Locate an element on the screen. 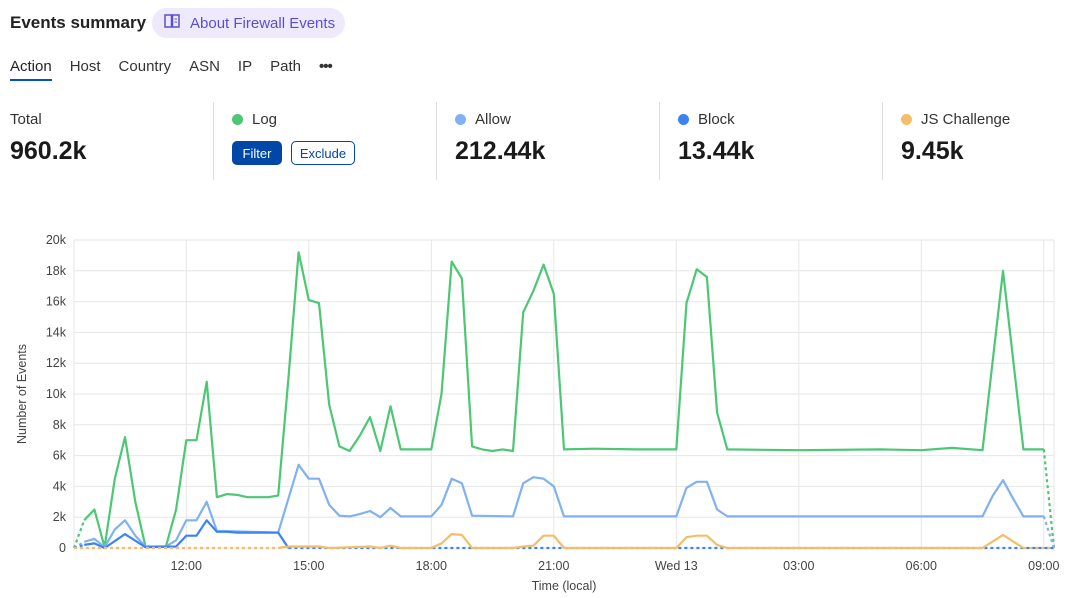 The width and height of the screenshot is (1068, 598). stat-js-challenge: JS Challenge 9.45k is located at coordinates (955, 141).